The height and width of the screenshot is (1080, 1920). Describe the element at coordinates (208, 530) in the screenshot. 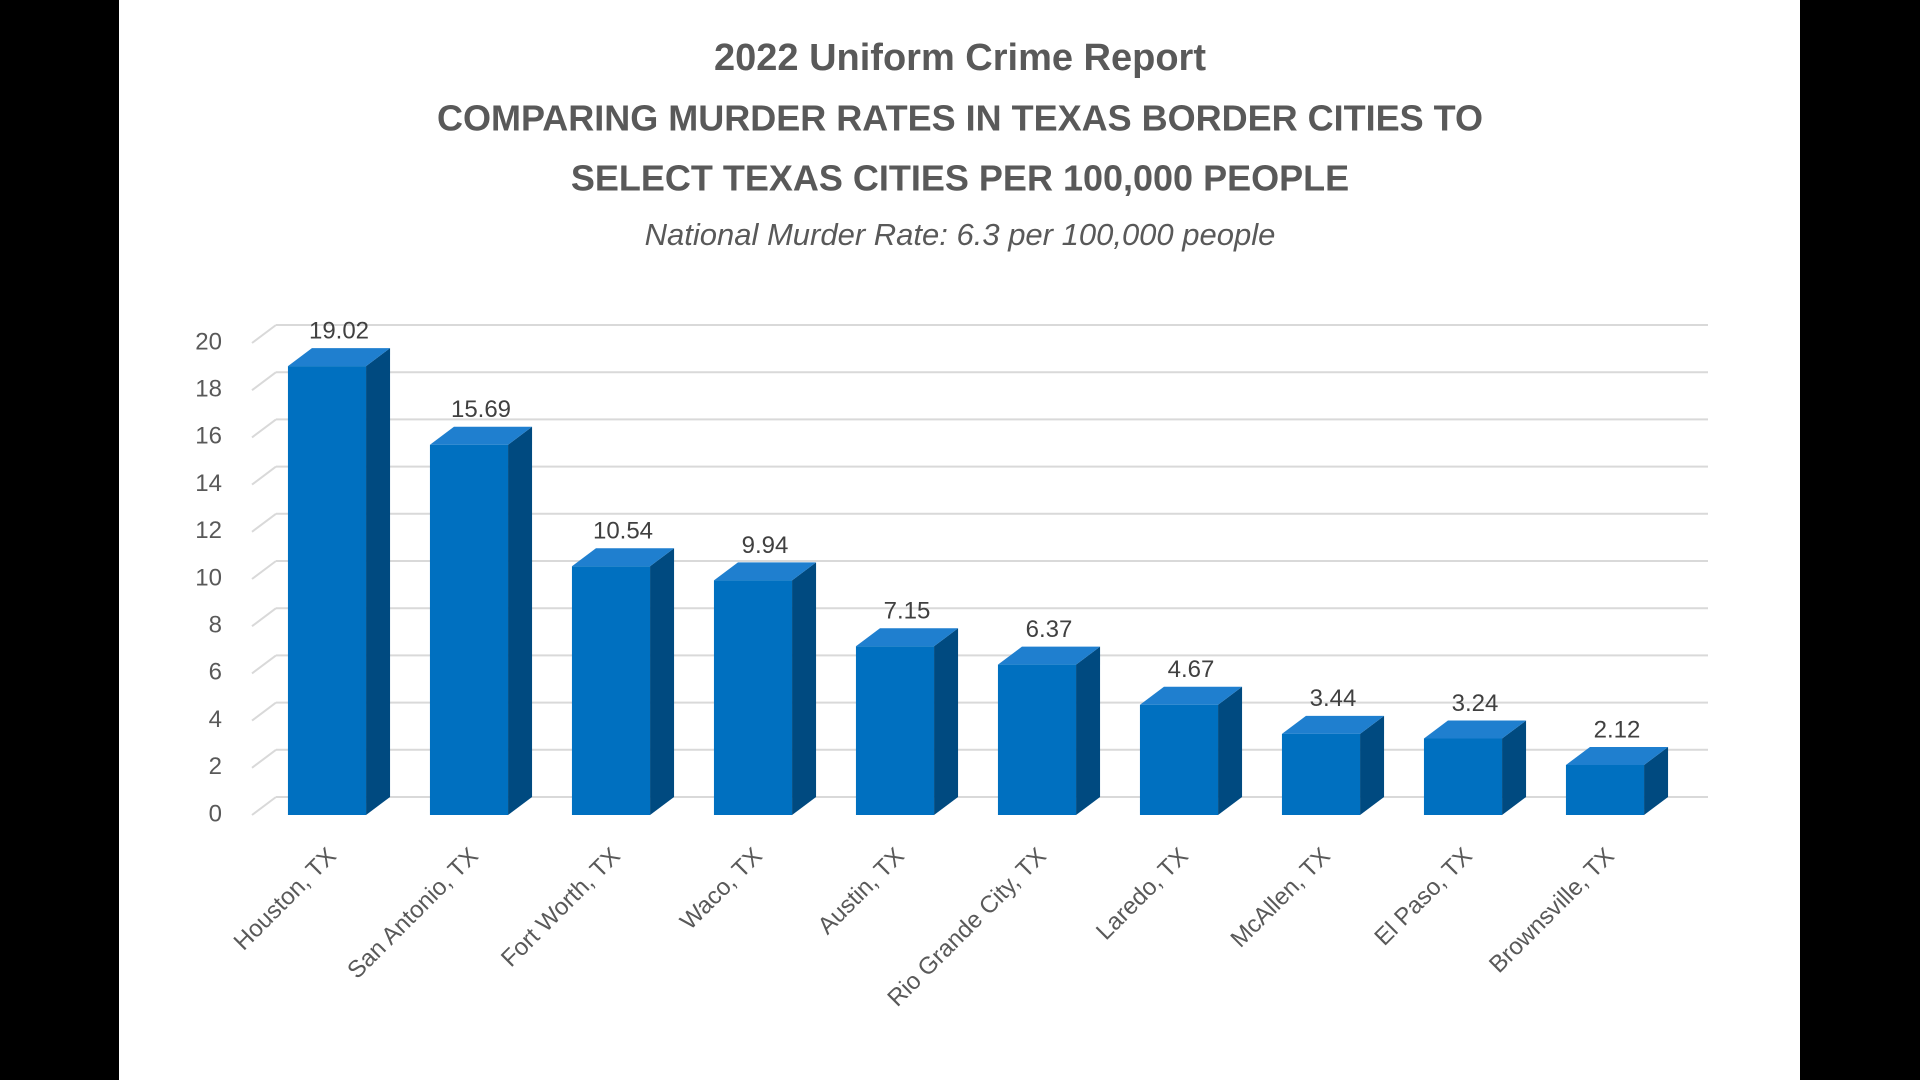

I see `y-tick-label: 12` at that location.